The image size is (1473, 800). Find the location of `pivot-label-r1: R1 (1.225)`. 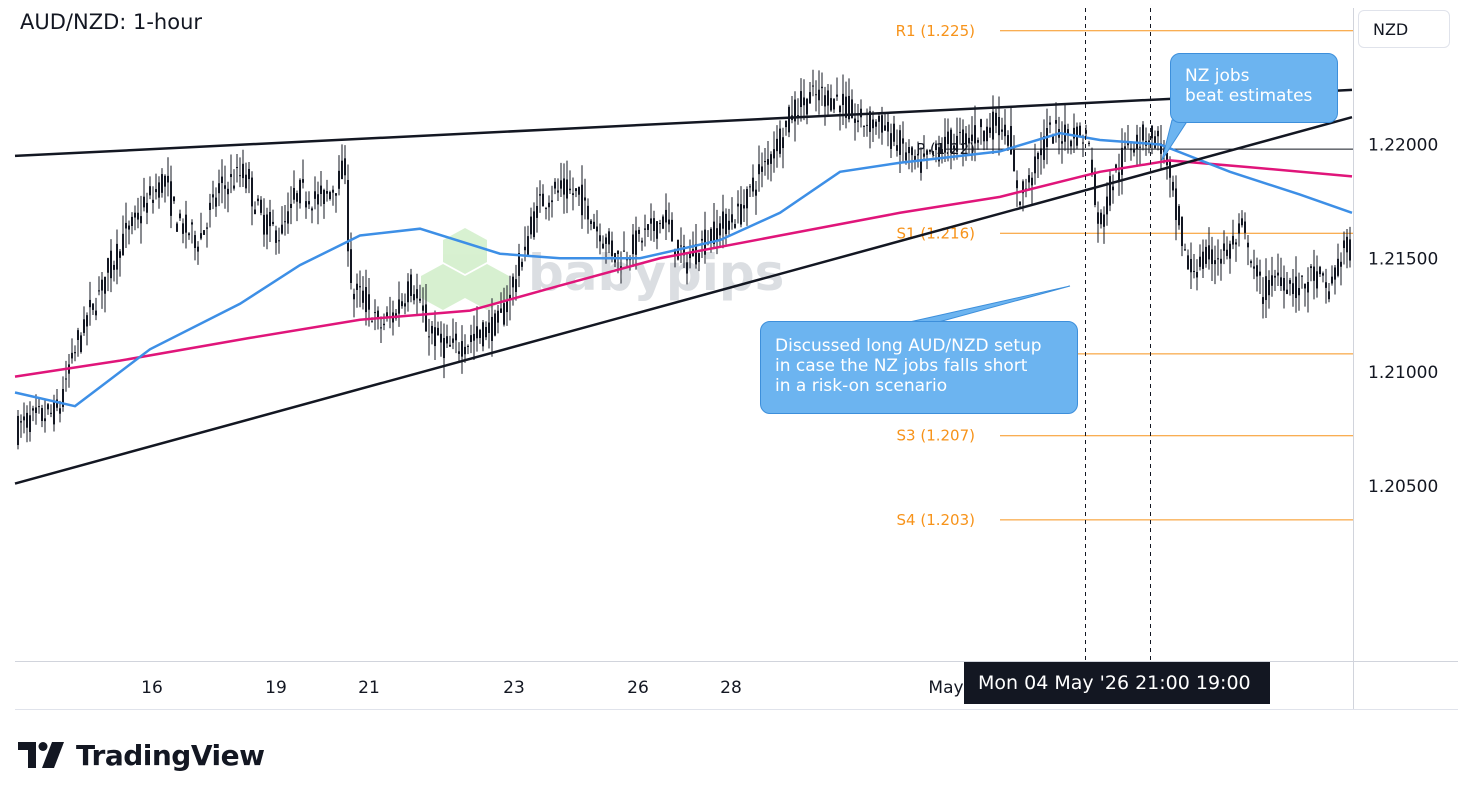

pivot-label-r1: R1 (1.225) is located at coordinates (935, 31).